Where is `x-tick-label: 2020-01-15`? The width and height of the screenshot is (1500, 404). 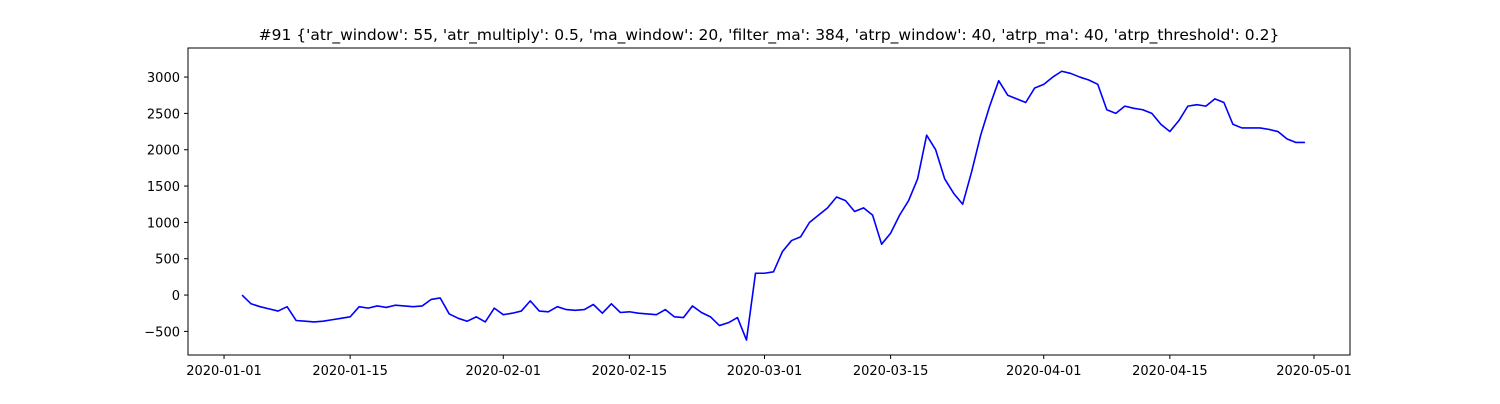 x-tick-label: 2020-01-15 is located at coordinates (350, 371).